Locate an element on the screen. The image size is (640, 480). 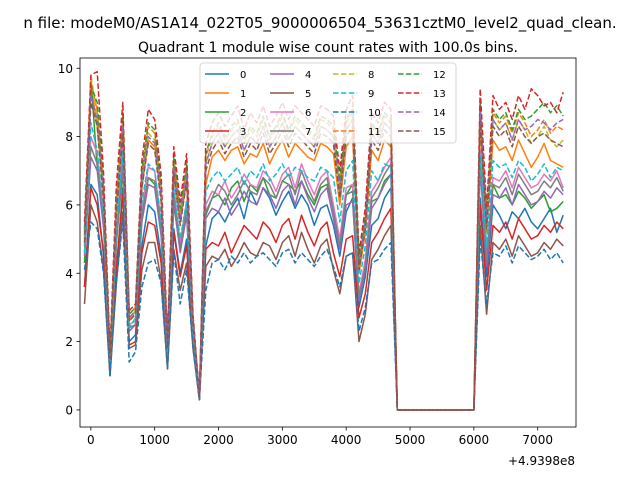
legend-label-1: 1 is located at coordinates (243, 94).